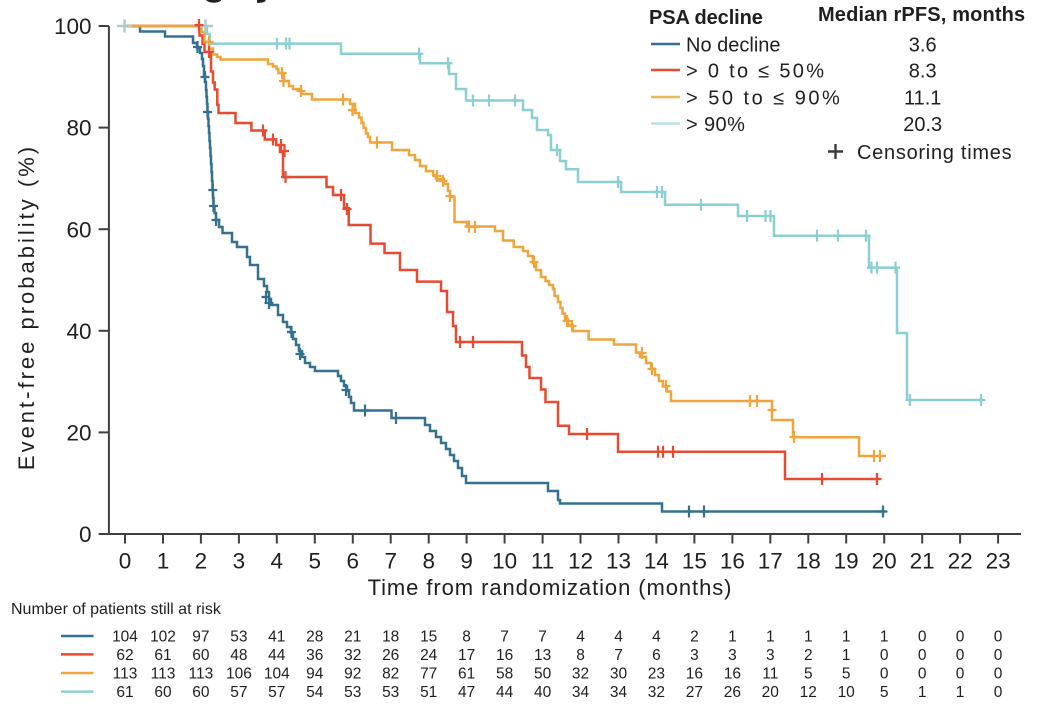  I want to click on svg-text: 94, so click(315, 674).